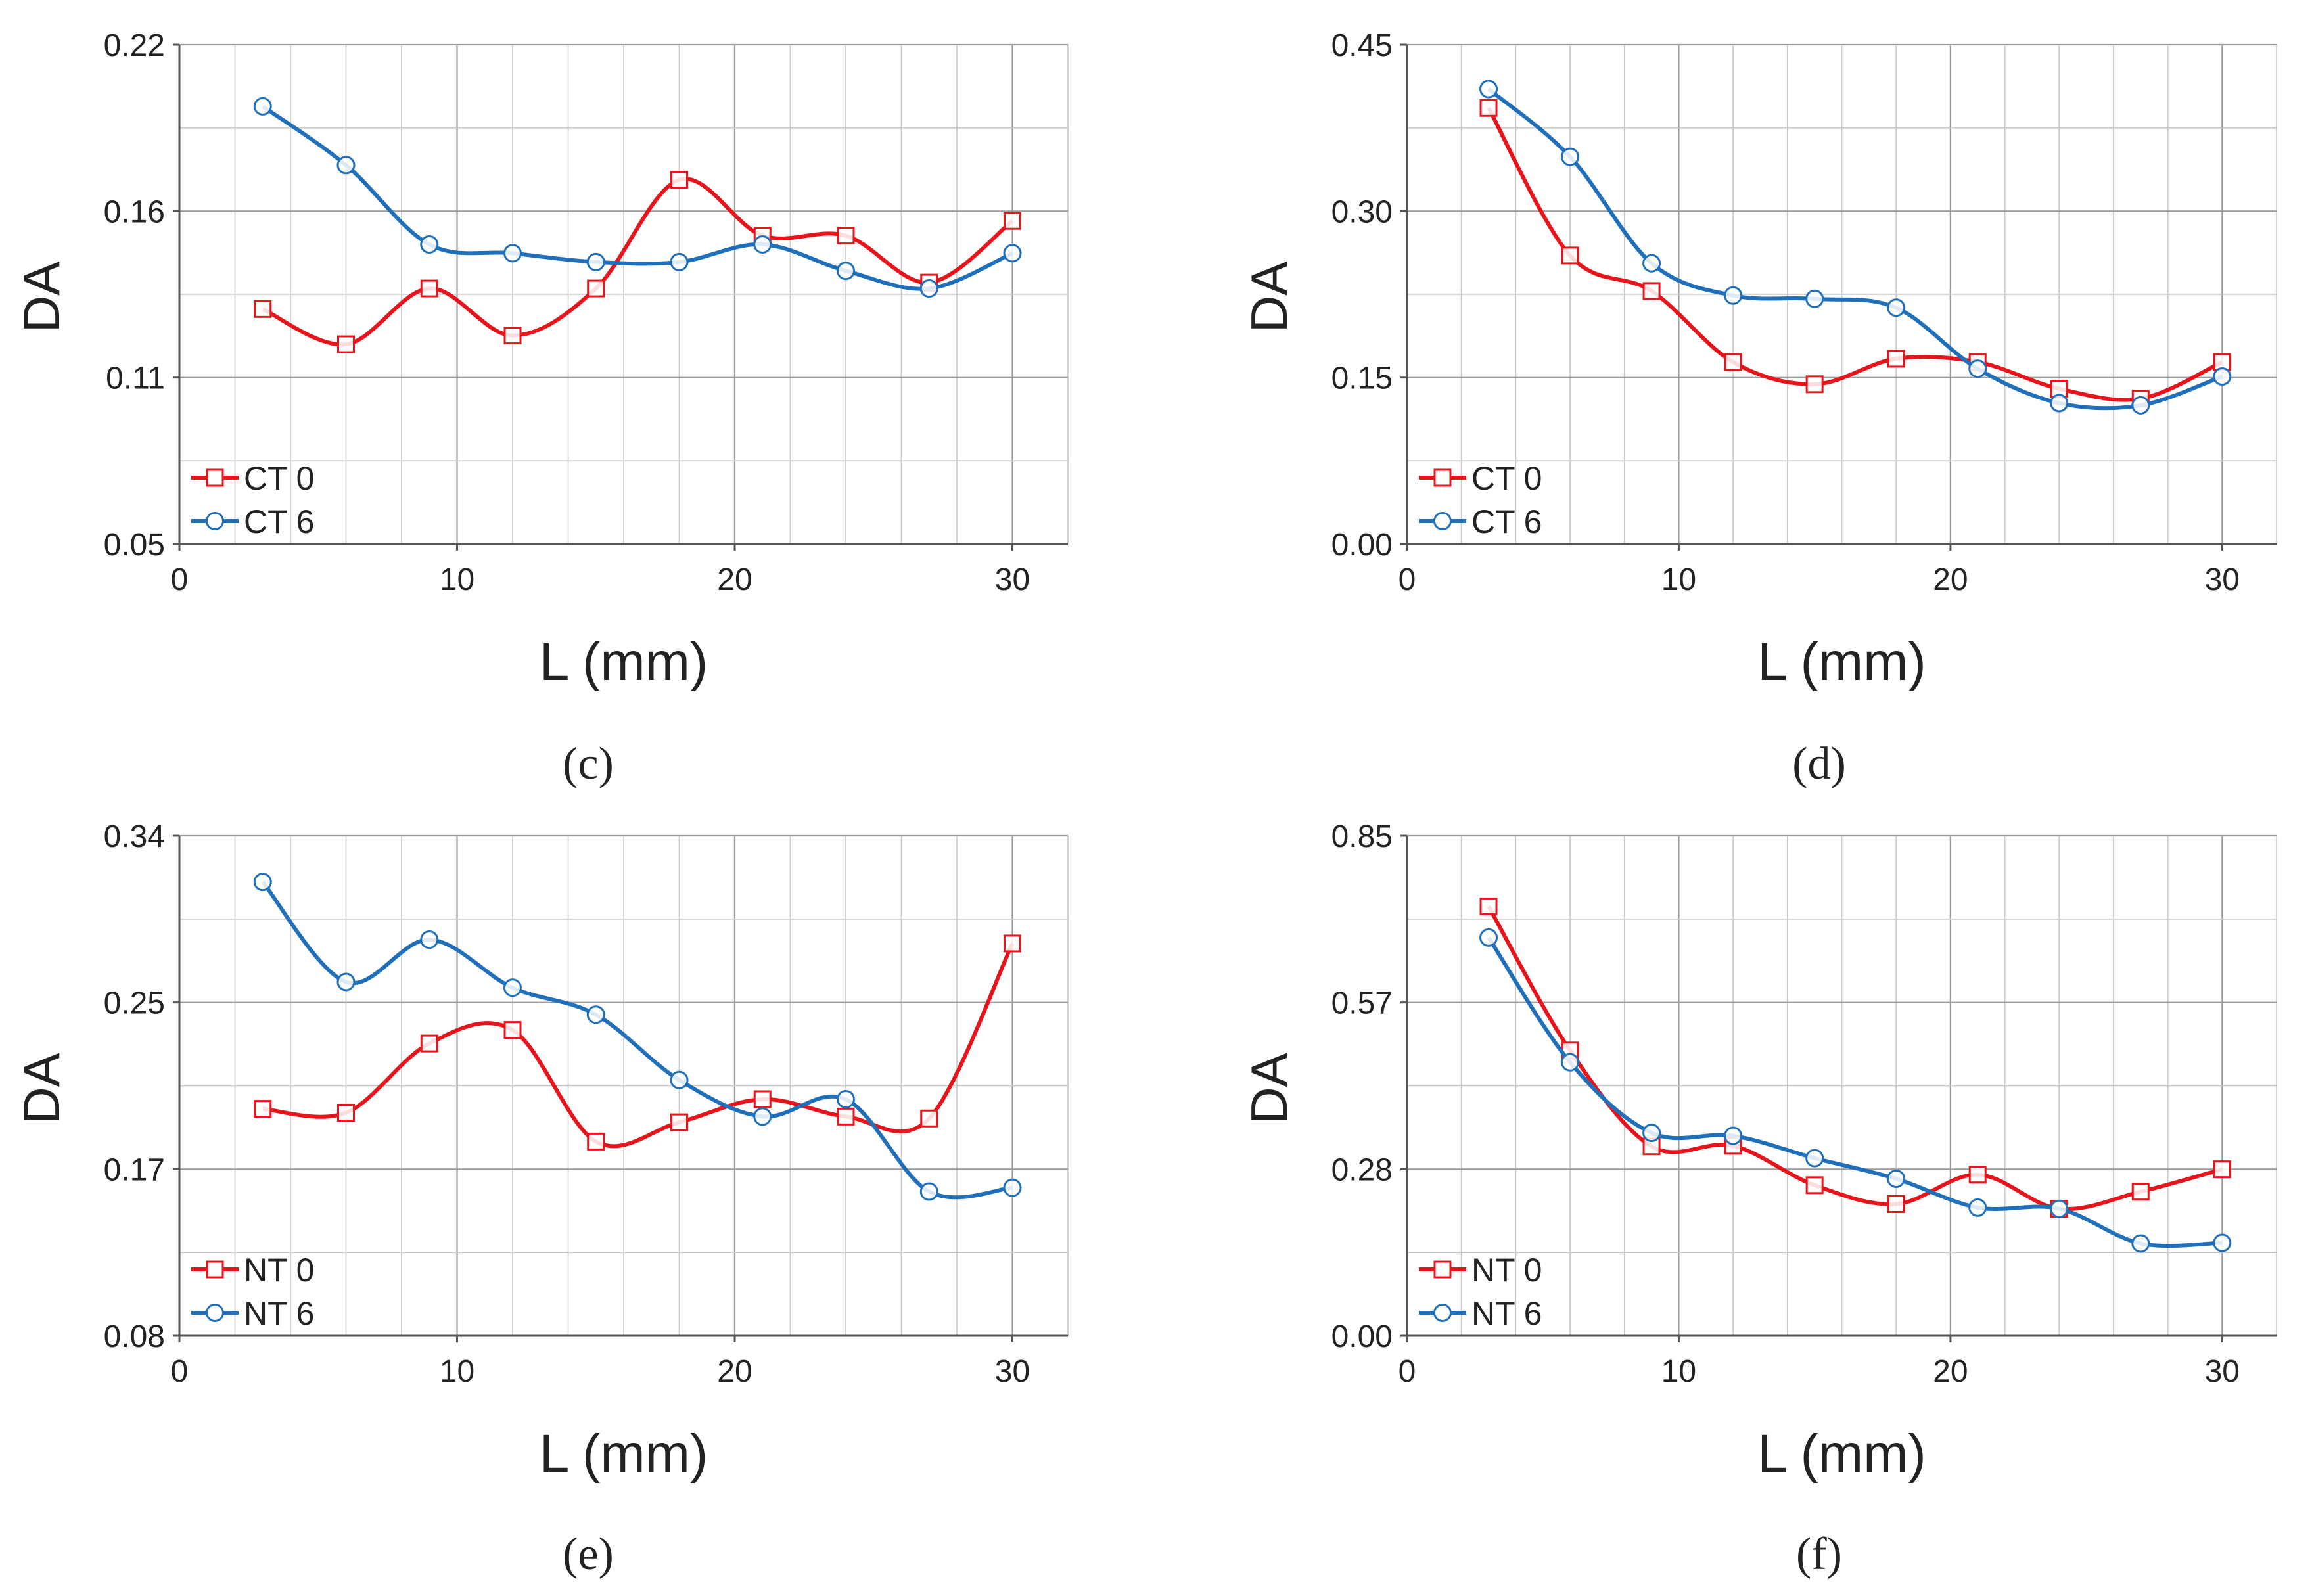 Image resolution: width=2312 pixels, height=1596 pixels. What do you see at coordinates (134, 545) in the screenshot?
I see `y-tick-label: 0.05` at bounding box center [134, 545].